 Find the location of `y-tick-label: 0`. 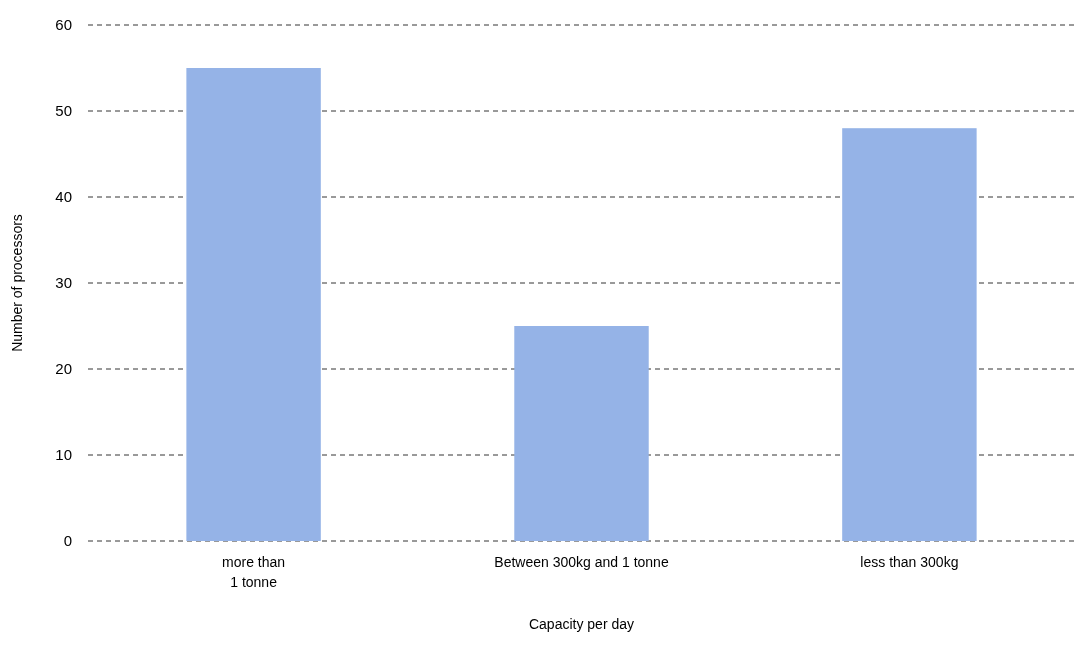

y-tick-label: 0 is located at coordinates (67, 541).